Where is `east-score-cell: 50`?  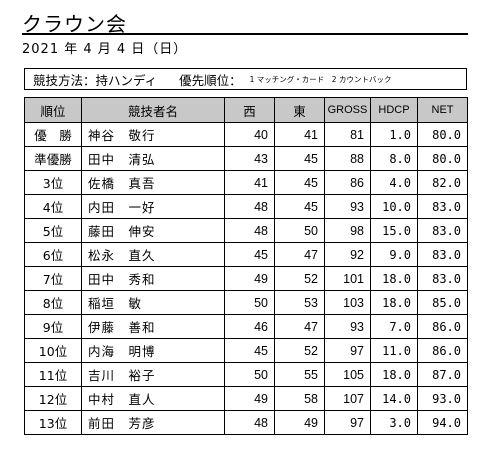 east-score-cell: 50 is located at coordinates (299, 230).